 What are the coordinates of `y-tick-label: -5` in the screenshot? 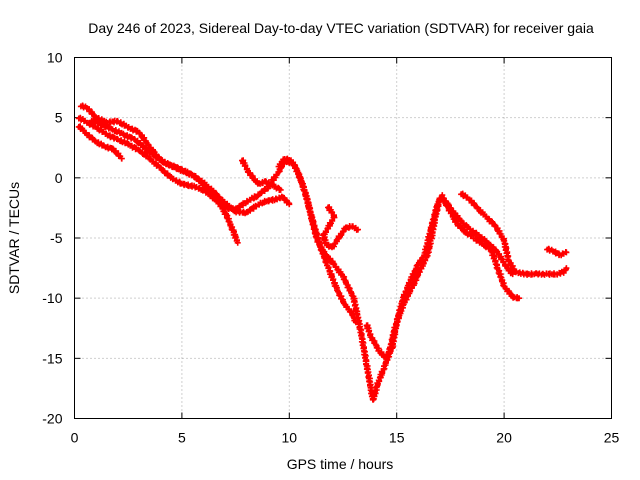 It's located at (56, 238).